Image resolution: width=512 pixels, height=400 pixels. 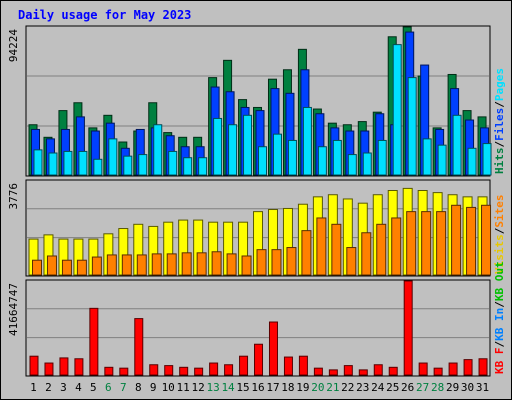 I want to click on legend-text-3: KB F/KB In/KB Out, so click(x=499, y=317).